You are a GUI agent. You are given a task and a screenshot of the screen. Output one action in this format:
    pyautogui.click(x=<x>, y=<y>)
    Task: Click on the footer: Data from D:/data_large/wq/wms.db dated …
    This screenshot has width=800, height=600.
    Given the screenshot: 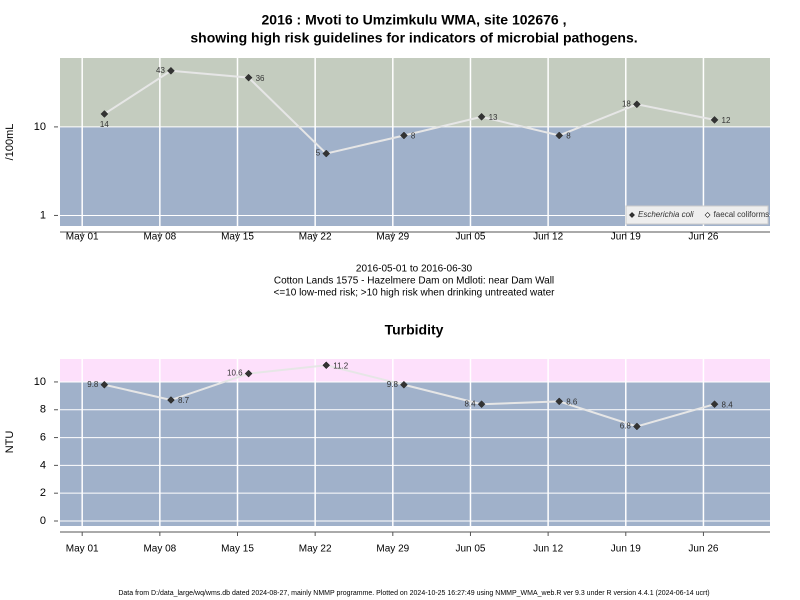 What is the action you would take?
    pyautogui.click(x=413, y=593)
    